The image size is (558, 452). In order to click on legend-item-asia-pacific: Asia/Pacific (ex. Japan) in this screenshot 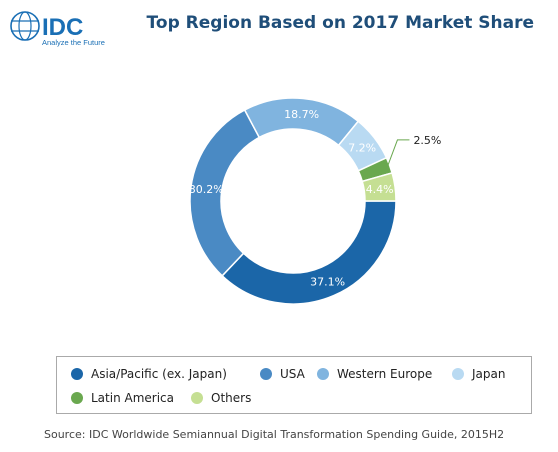, I will do `click(149, 374)`.